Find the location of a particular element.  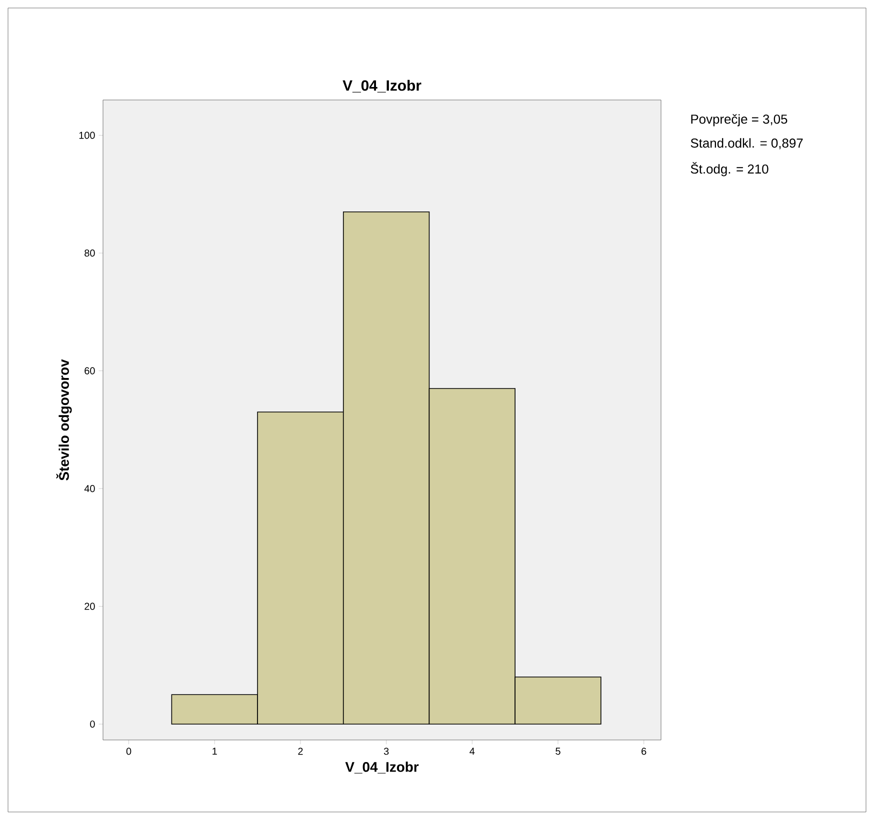

x-tick-label: 5 is located at coordinates (558, 751).